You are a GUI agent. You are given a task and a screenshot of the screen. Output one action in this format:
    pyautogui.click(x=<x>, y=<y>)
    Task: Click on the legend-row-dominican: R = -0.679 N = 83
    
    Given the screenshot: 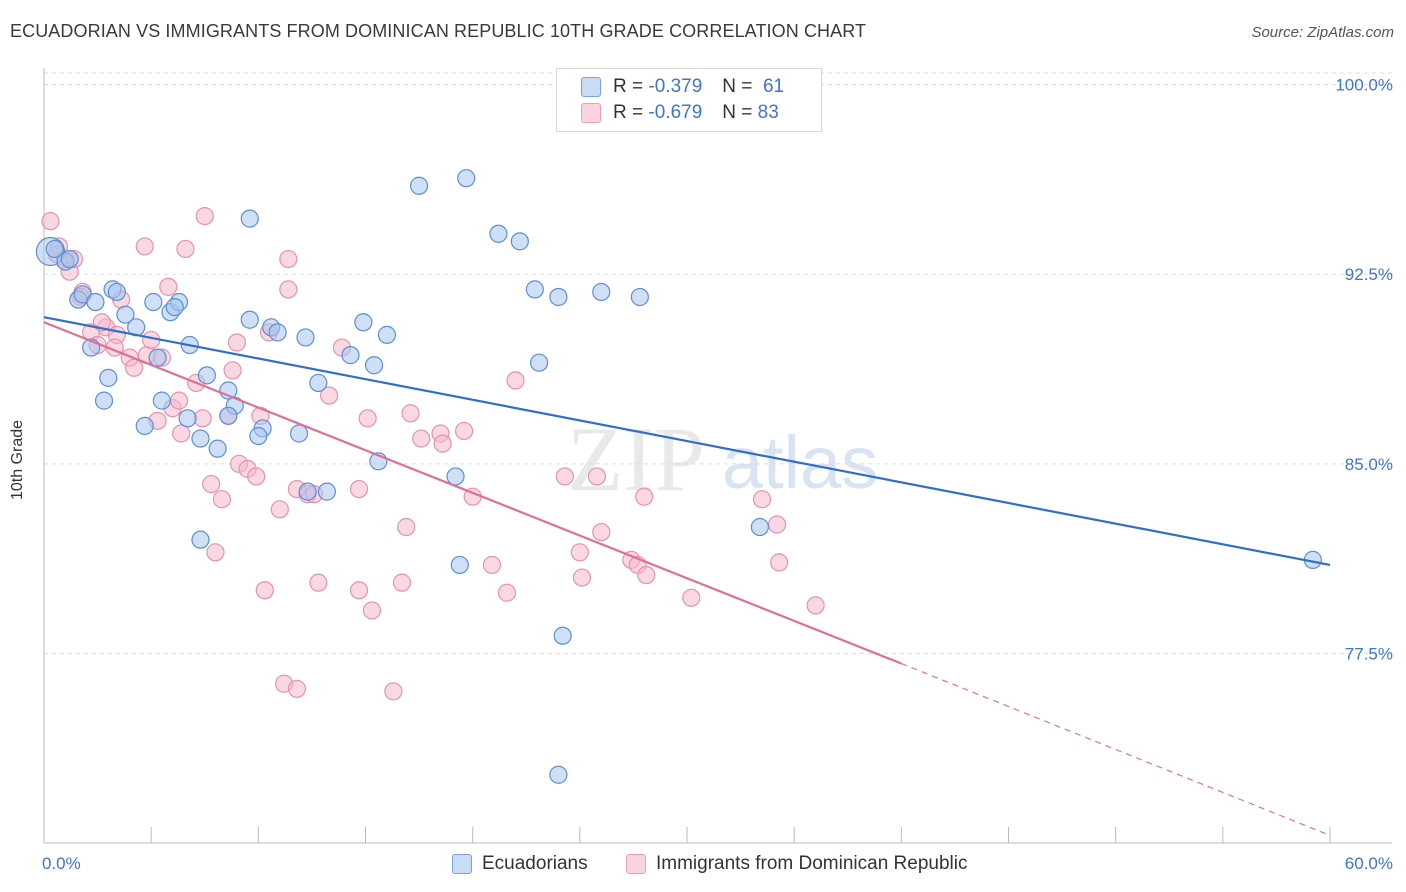 What is the action you would take?
    pyautogui.click(x=680, y=113)
    